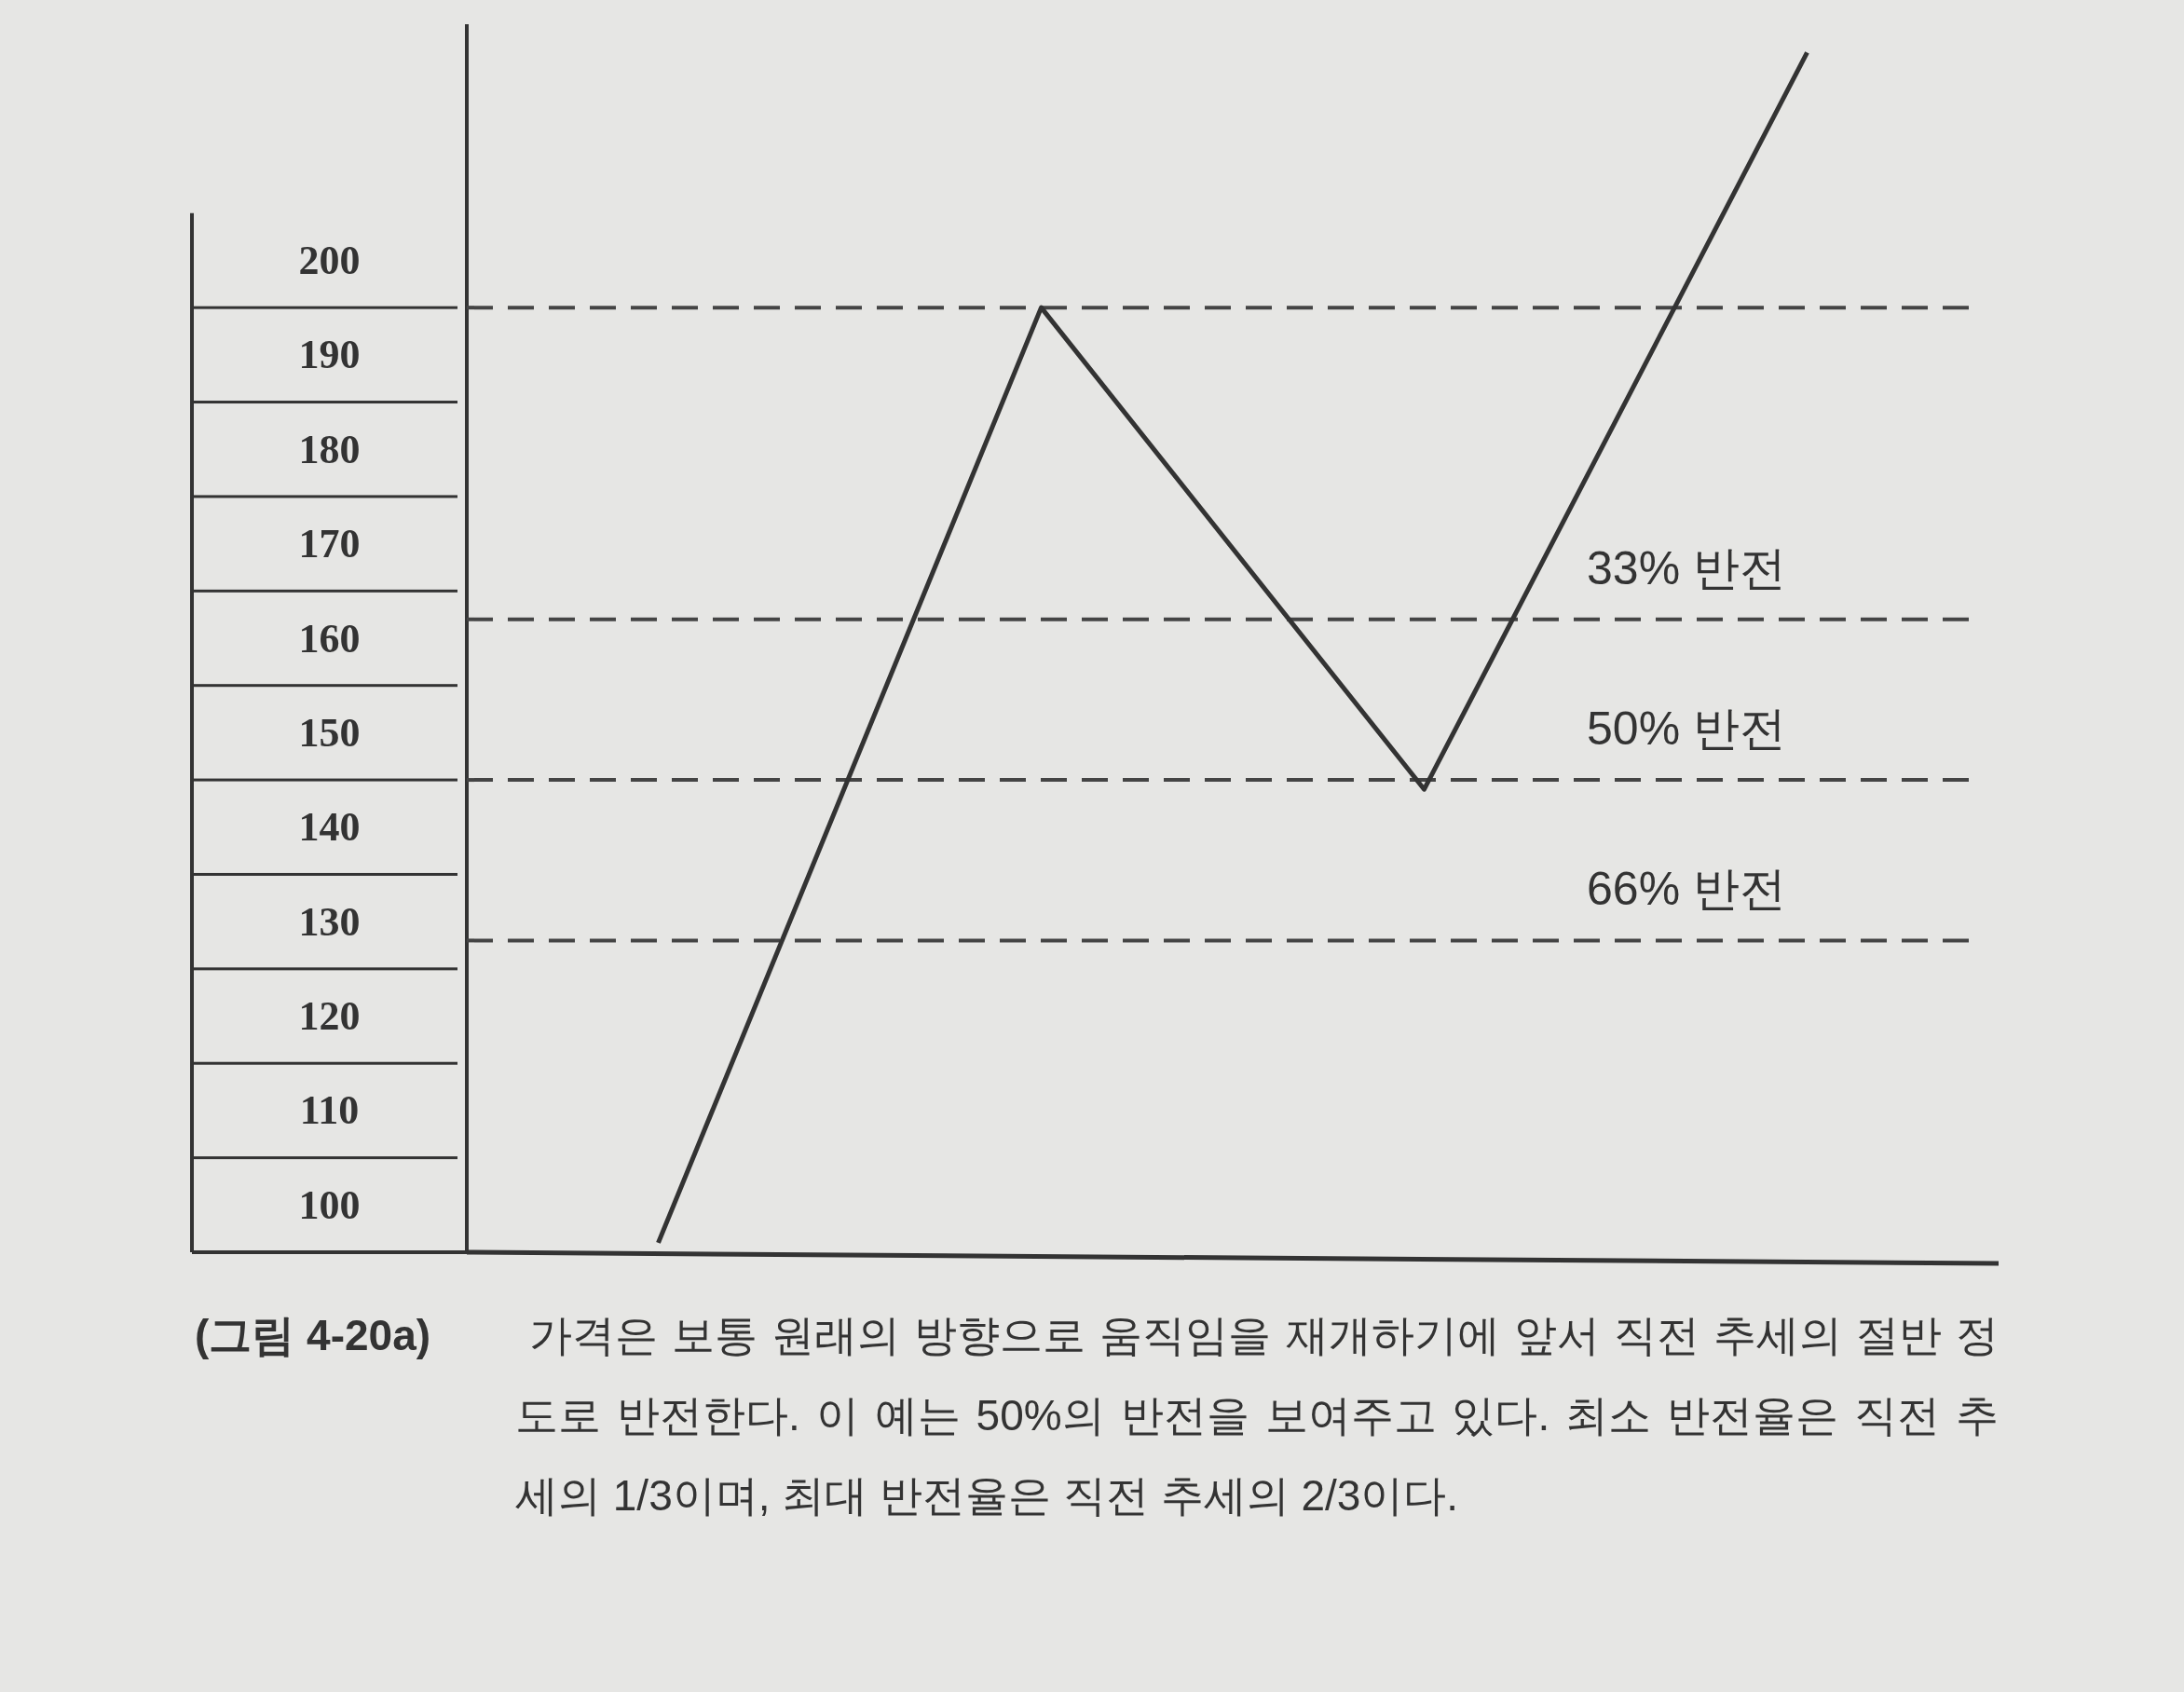  Describe the element at coordinates (1686, 889) in the screenshot. I see `ref-line-label: 66% 반전` at that location.